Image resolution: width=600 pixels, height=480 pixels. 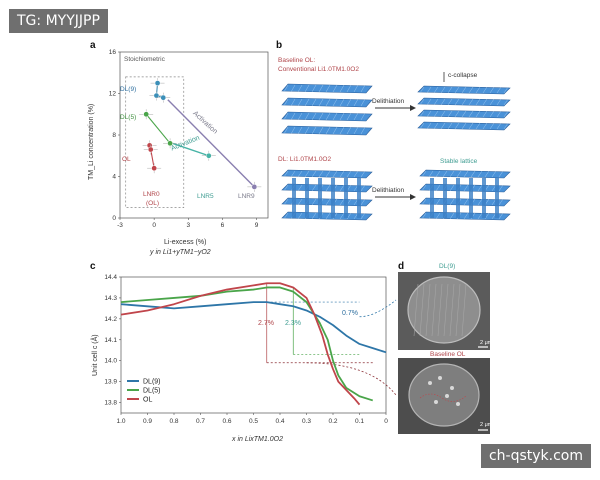 What do you see at coordinates (152, 391) in the screenshot?
I see `legend-label-dl5: DL(5)` at bounding box center [152, 391].